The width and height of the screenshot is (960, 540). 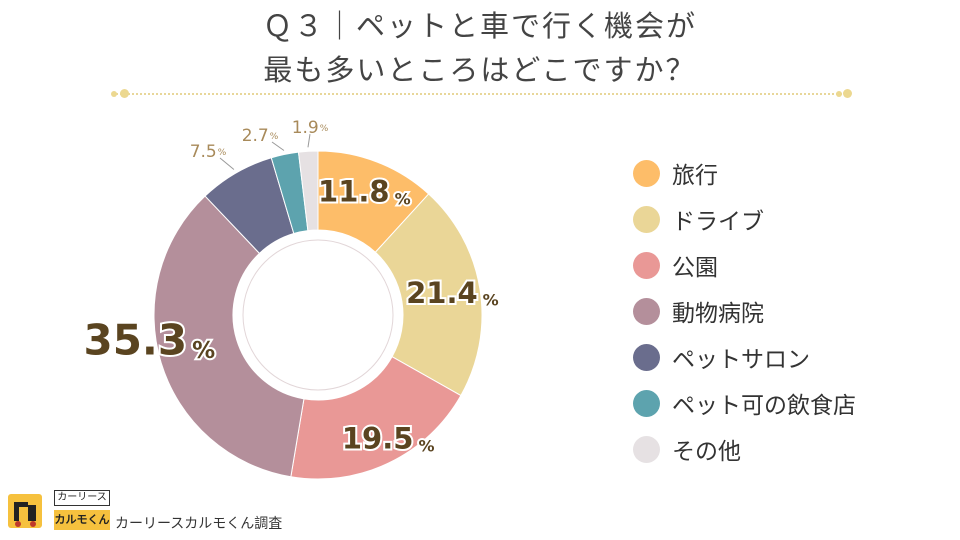 What do you see at coordinates (695, 268) in the screenshot?
I see `legend-label: 公園` at bounding box center [695, 268].